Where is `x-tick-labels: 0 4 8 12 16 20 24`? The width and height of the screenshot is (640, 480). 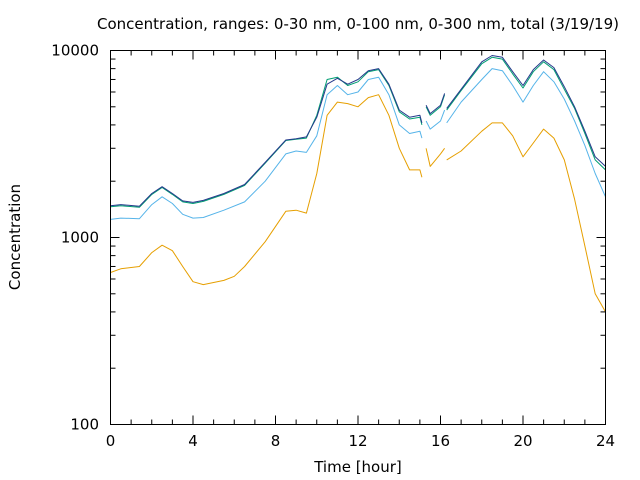
x-tick-labels: 0 4 8 12 16 20 24 is located at coordinates (360, 441).